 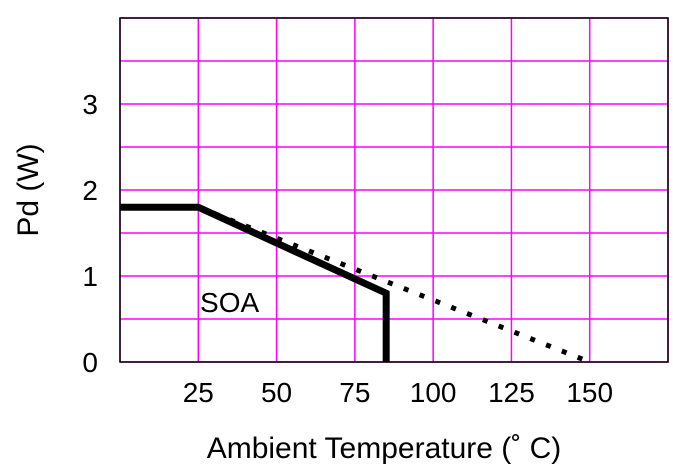 What do you see at coordinates (28, 189) in the screenshot?
I see `y-axis-label: Pd (W)` at bounding box center [28, 189].